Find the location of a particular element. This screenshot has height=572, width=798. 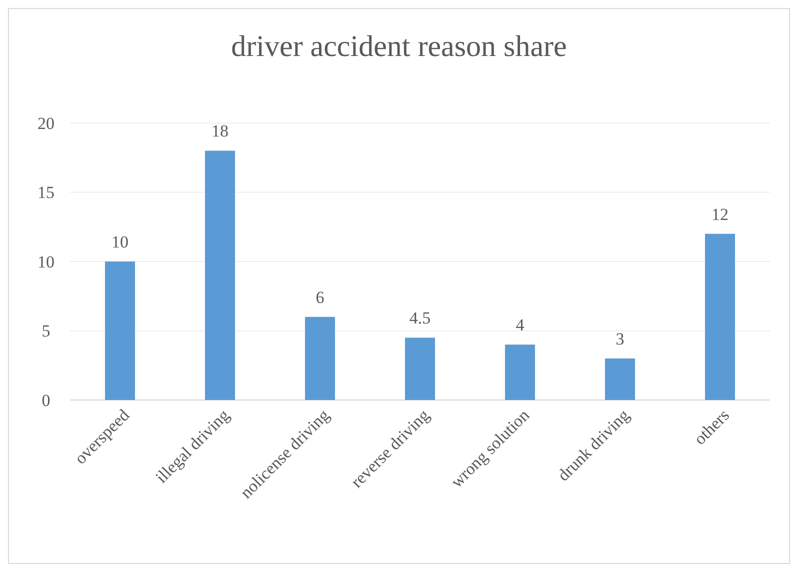

y-tick-label: 10 is located at coordinates (46, 262).